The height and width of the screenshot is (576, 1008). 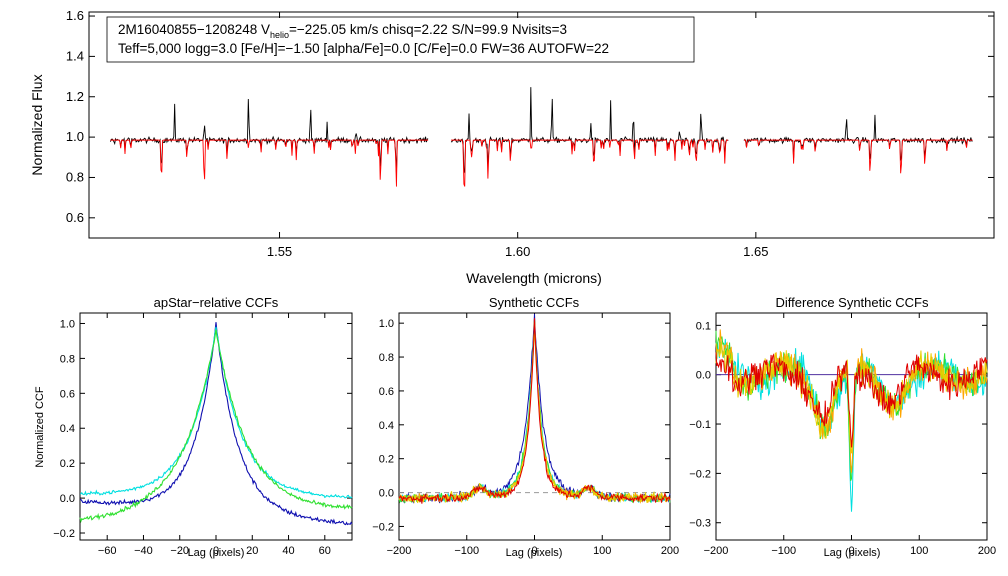 What do you see at coordinates (252, 551) in the screenshot?
I see `x-tick-label: 20` at bounding box center [252, 551].